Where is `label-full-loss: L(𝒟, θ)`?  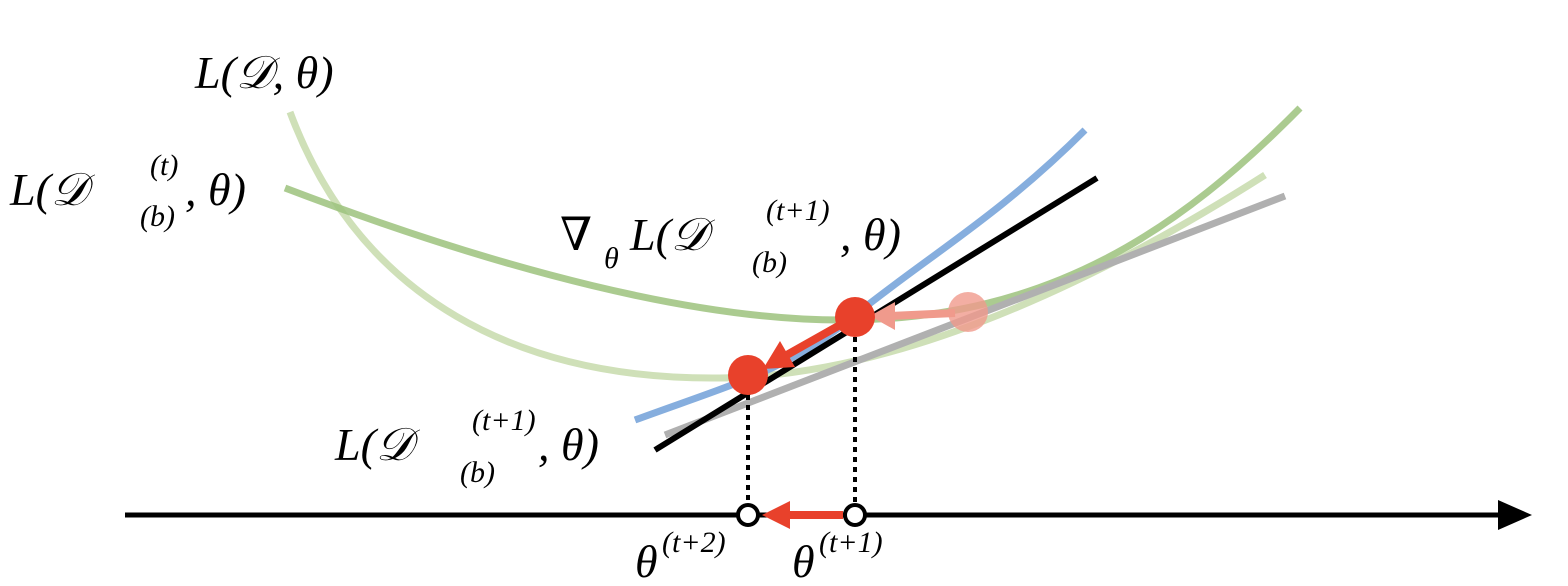 label-full-loss: L(𝒟, θ) is located at coordinates (264, 72).